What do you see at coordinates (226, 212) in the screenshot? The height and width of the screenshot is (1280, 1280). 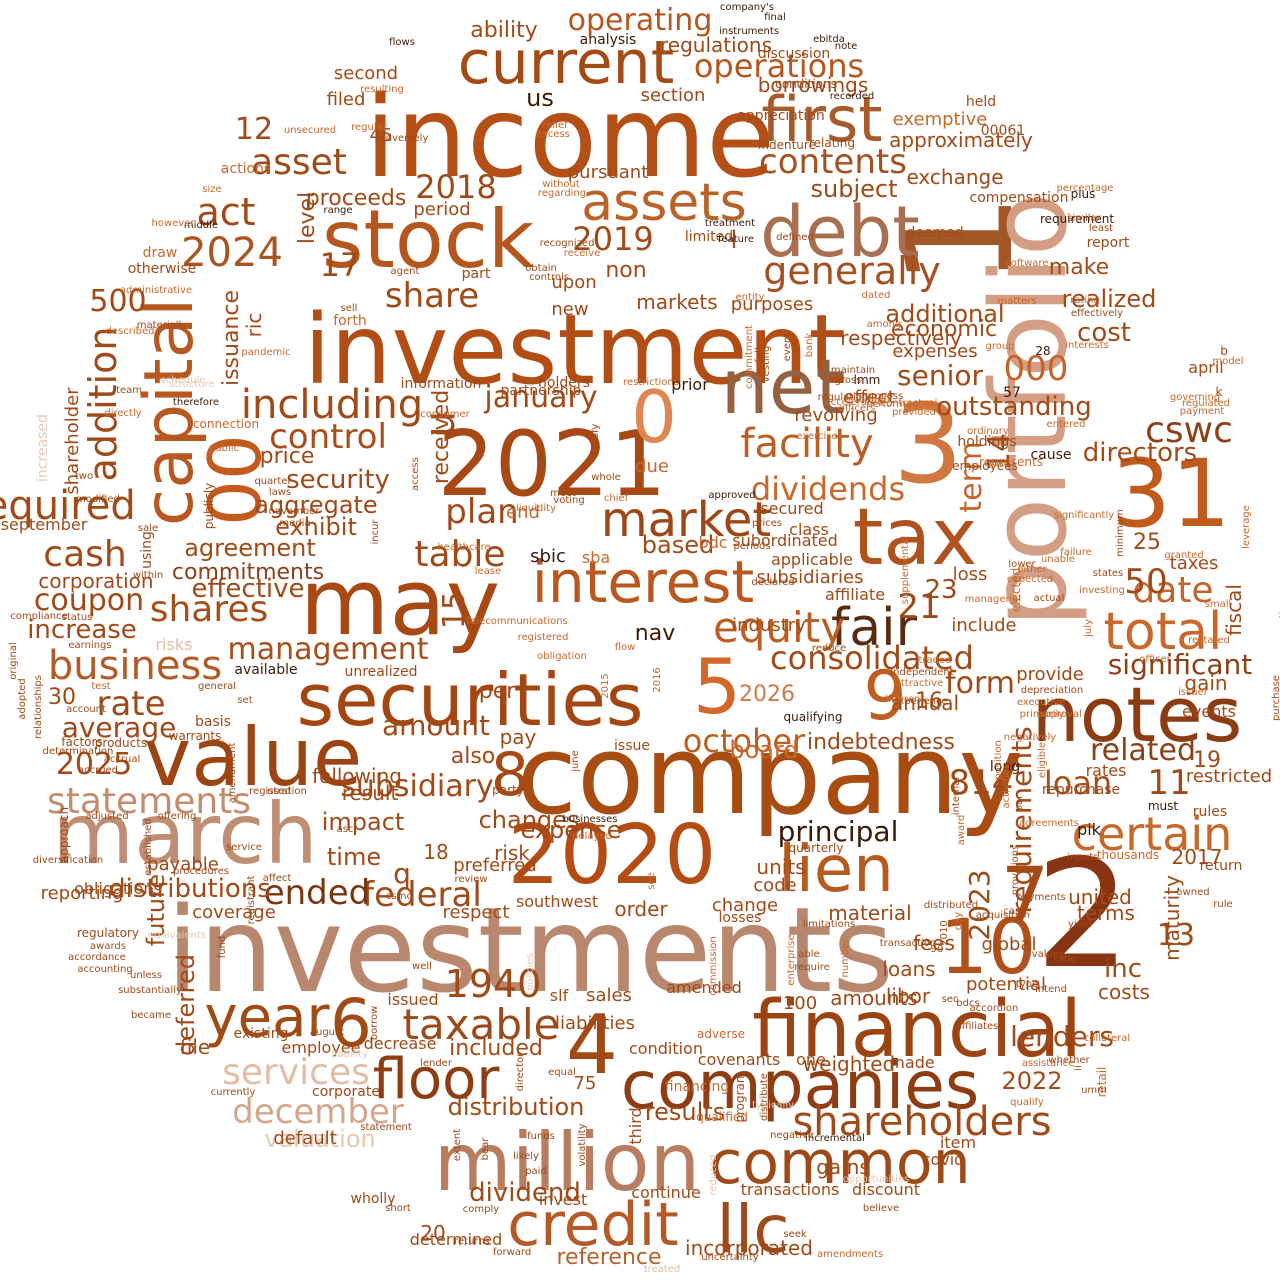 I see `cloud-word: act` at bounding box center [226, 212].